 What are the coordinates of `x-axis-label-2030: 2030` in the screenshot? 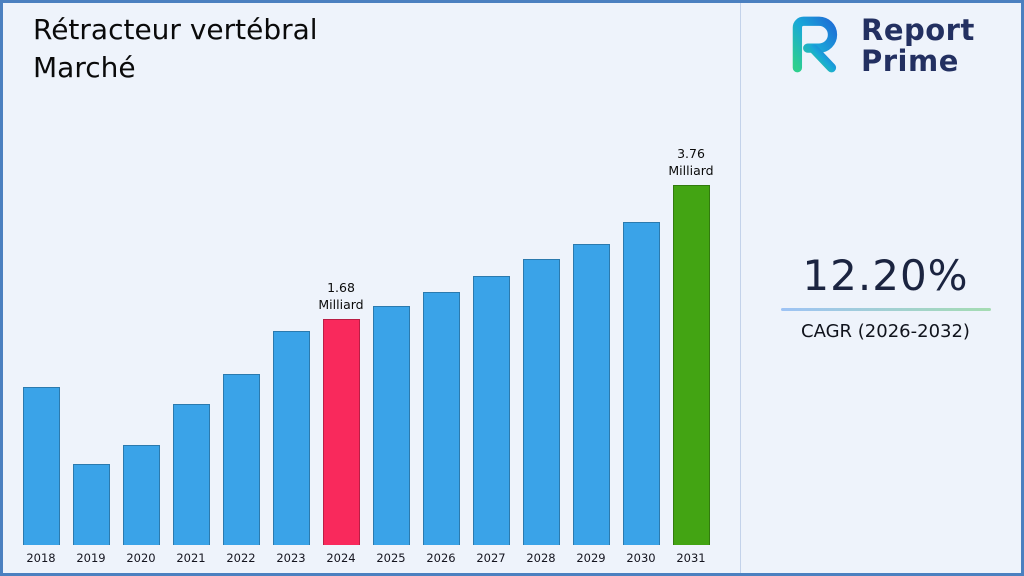 It's located at (641, 558).